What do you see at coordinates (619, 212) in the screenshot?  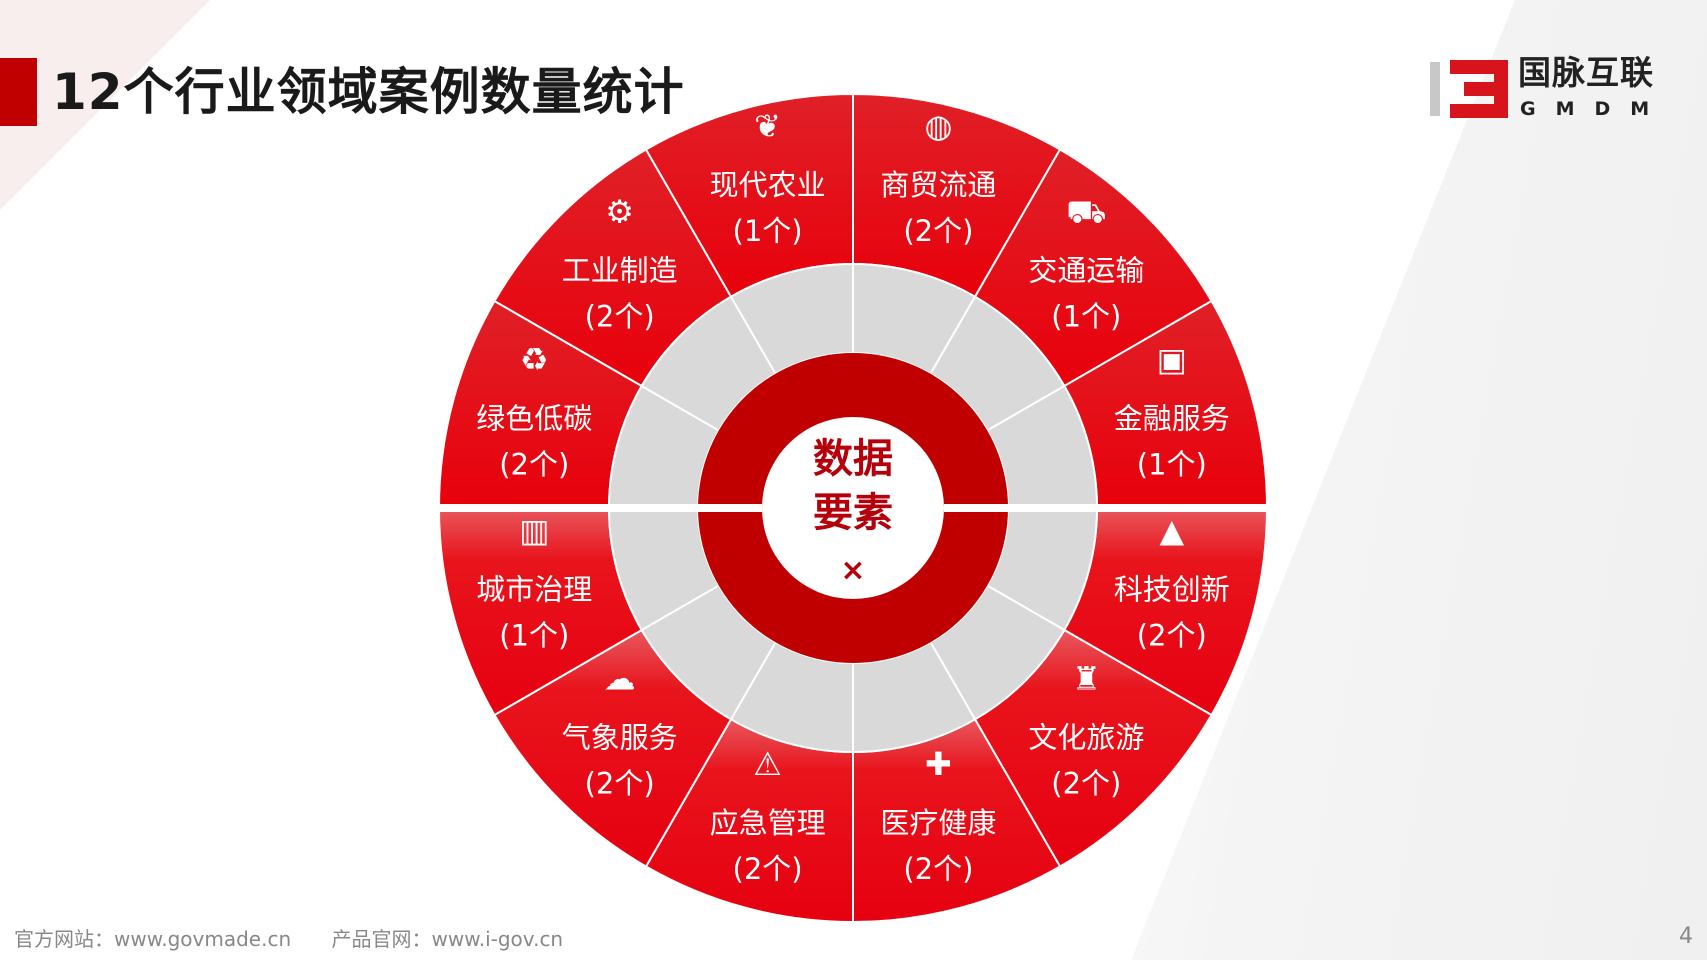 I see `gear-wrench-icon: ⚙` at bounding box center [619, 212].